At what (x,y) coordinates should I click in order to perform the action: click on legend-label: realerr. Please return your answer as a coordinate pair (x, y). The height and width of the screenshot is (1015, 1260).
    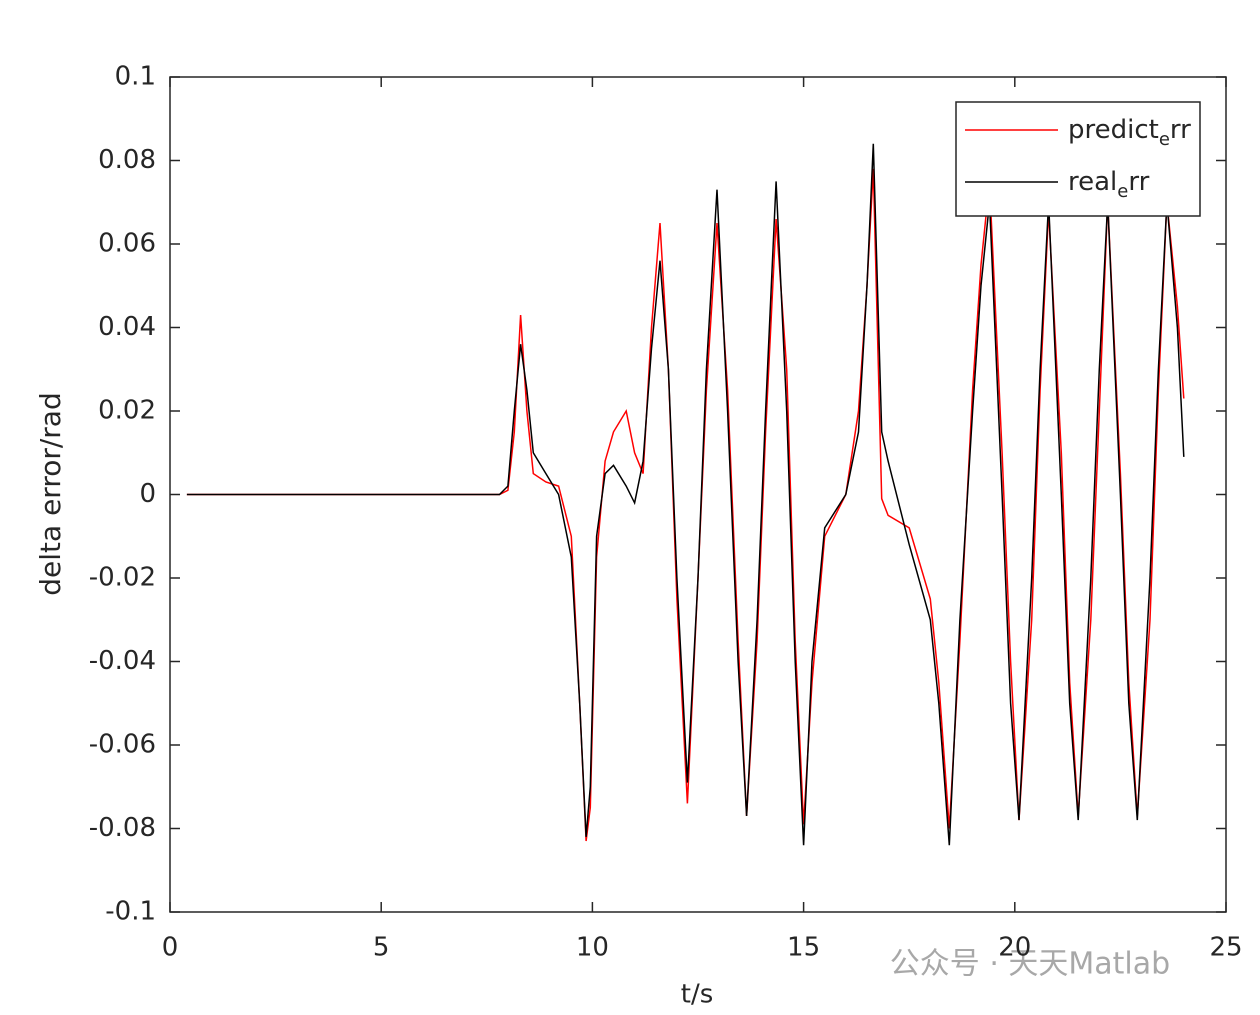
    Looking at the image, I should click on (1109, 185).